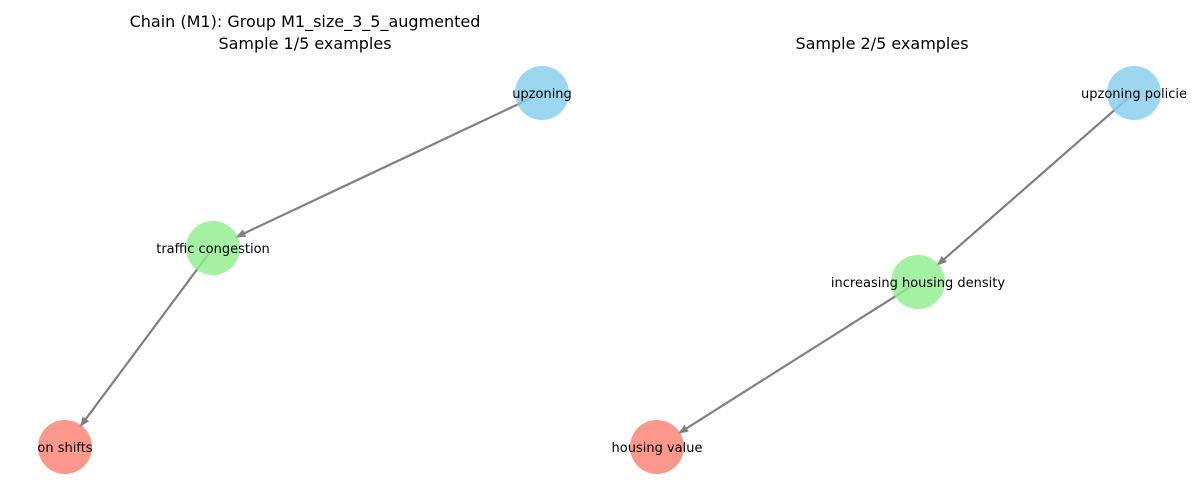  I want to click on node-label-cause: upzoning policie, so click(1134, 94).